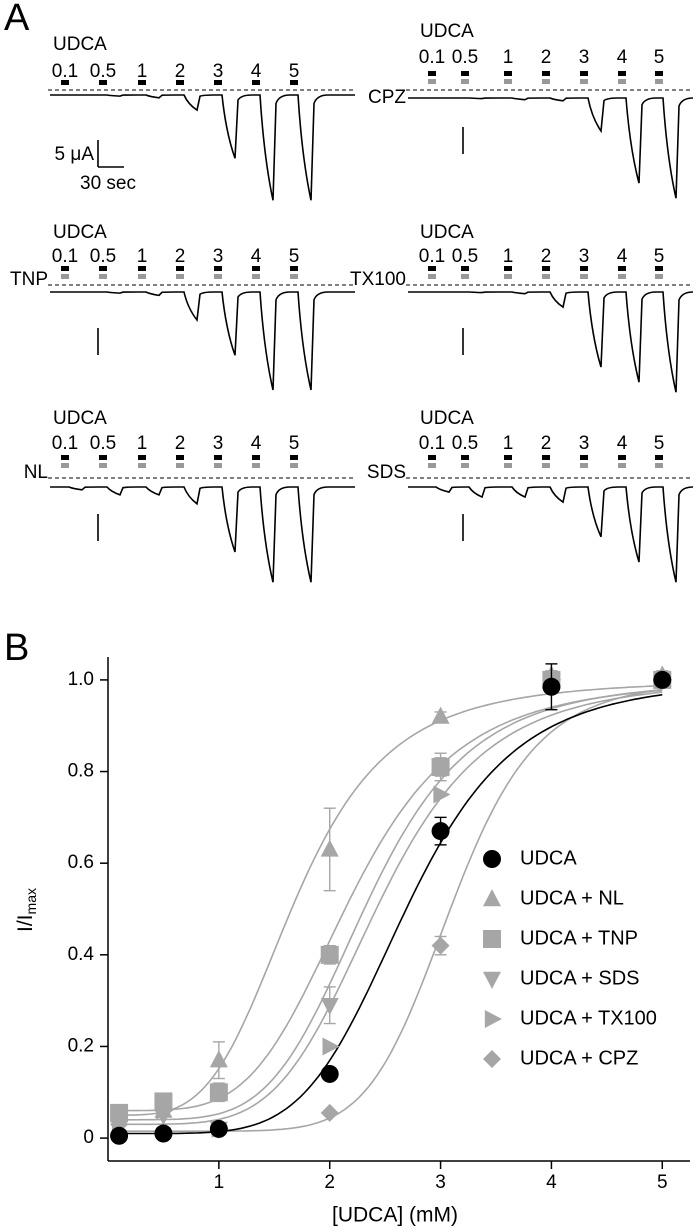 This screenshot has width=696, height=1232. What do you see at coordinates (36, 472) in the screenshot?
I see `treatment-label: NL` at bounding box center [36, 472].